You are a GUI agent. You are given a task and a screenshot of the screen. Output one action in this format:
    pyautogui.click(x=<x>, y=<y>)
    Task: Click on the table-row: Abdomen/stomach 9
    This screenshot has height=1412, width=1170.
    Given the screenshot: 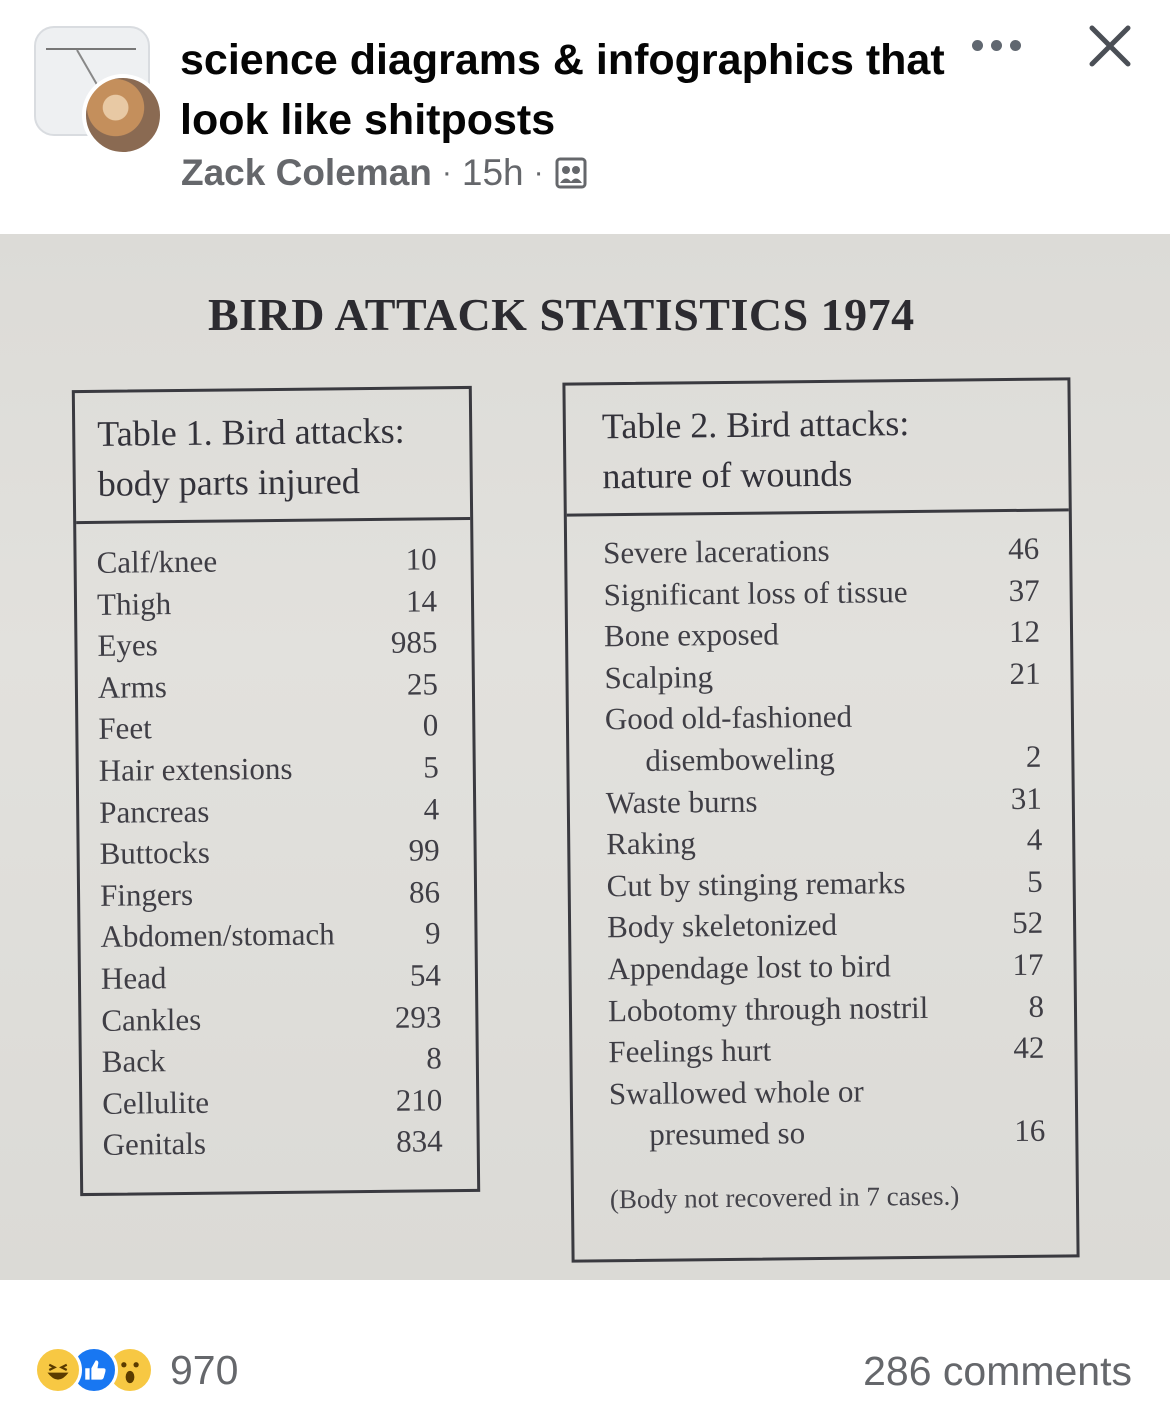 What is the action you would take?
    pyautogui.click(x=270, y=935)
    